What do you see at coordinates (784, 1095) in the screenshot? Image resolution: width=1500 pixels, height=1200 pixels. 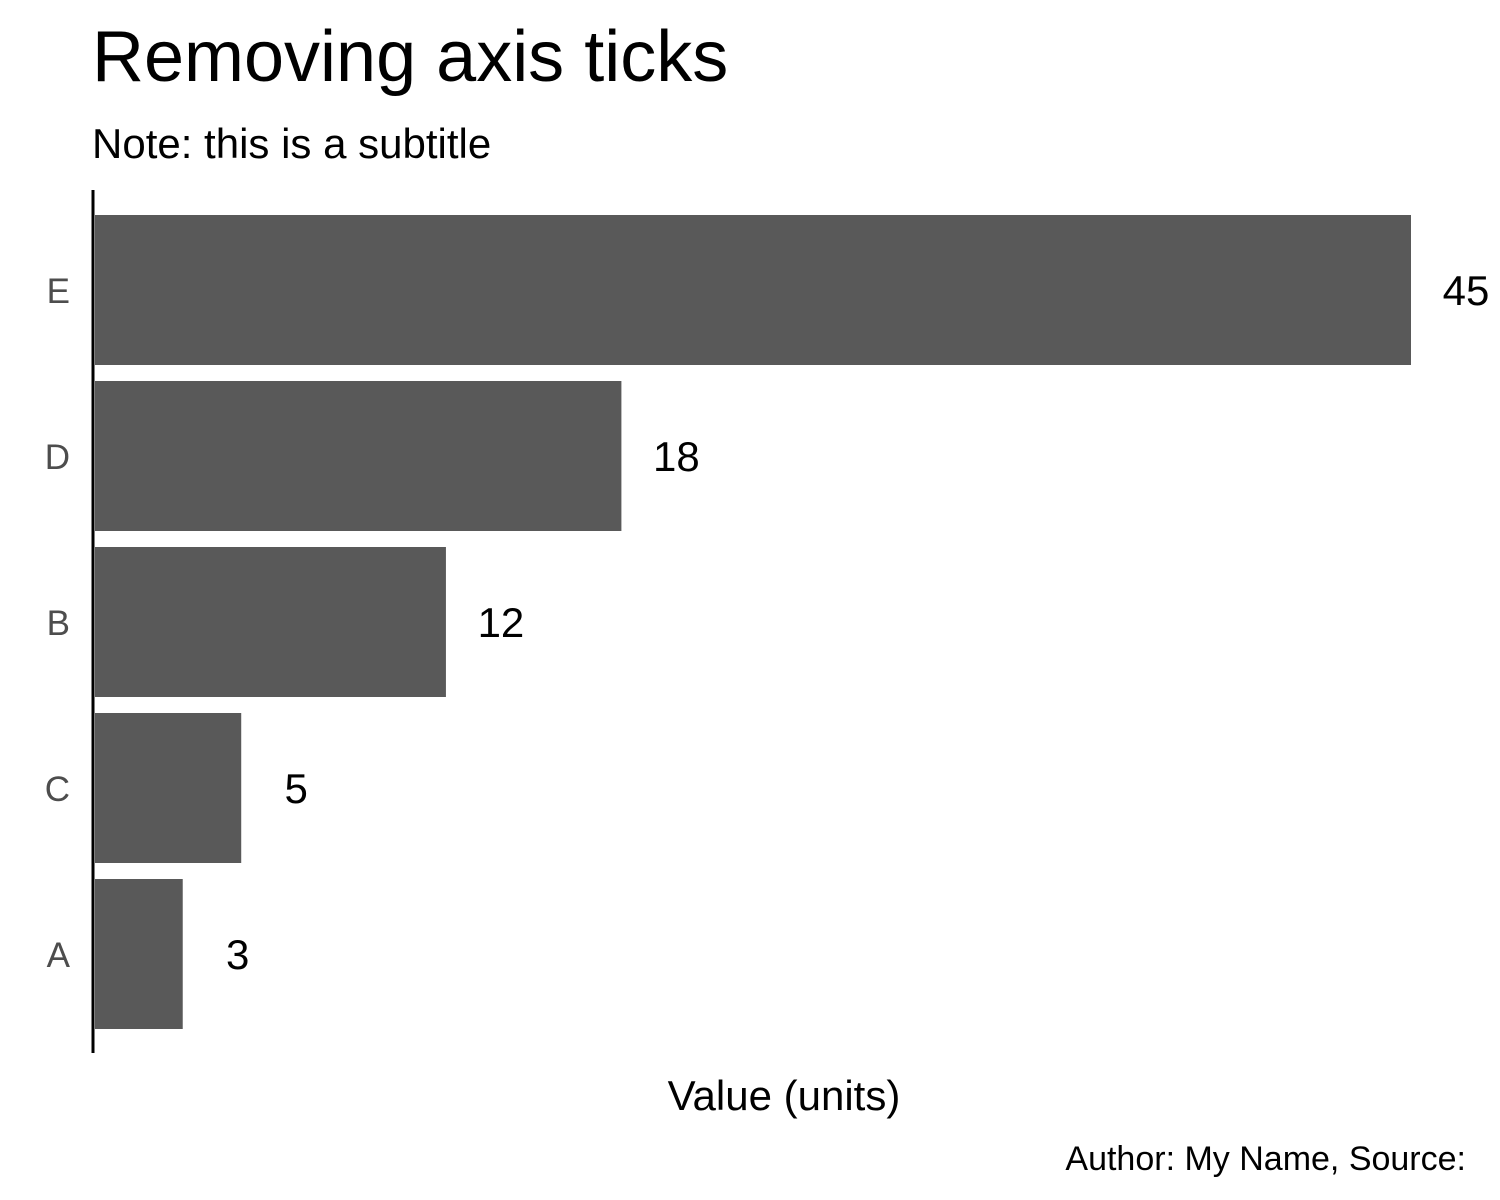 I see `x-axis-label: Value (units)` at bounding box center [784, 1095].